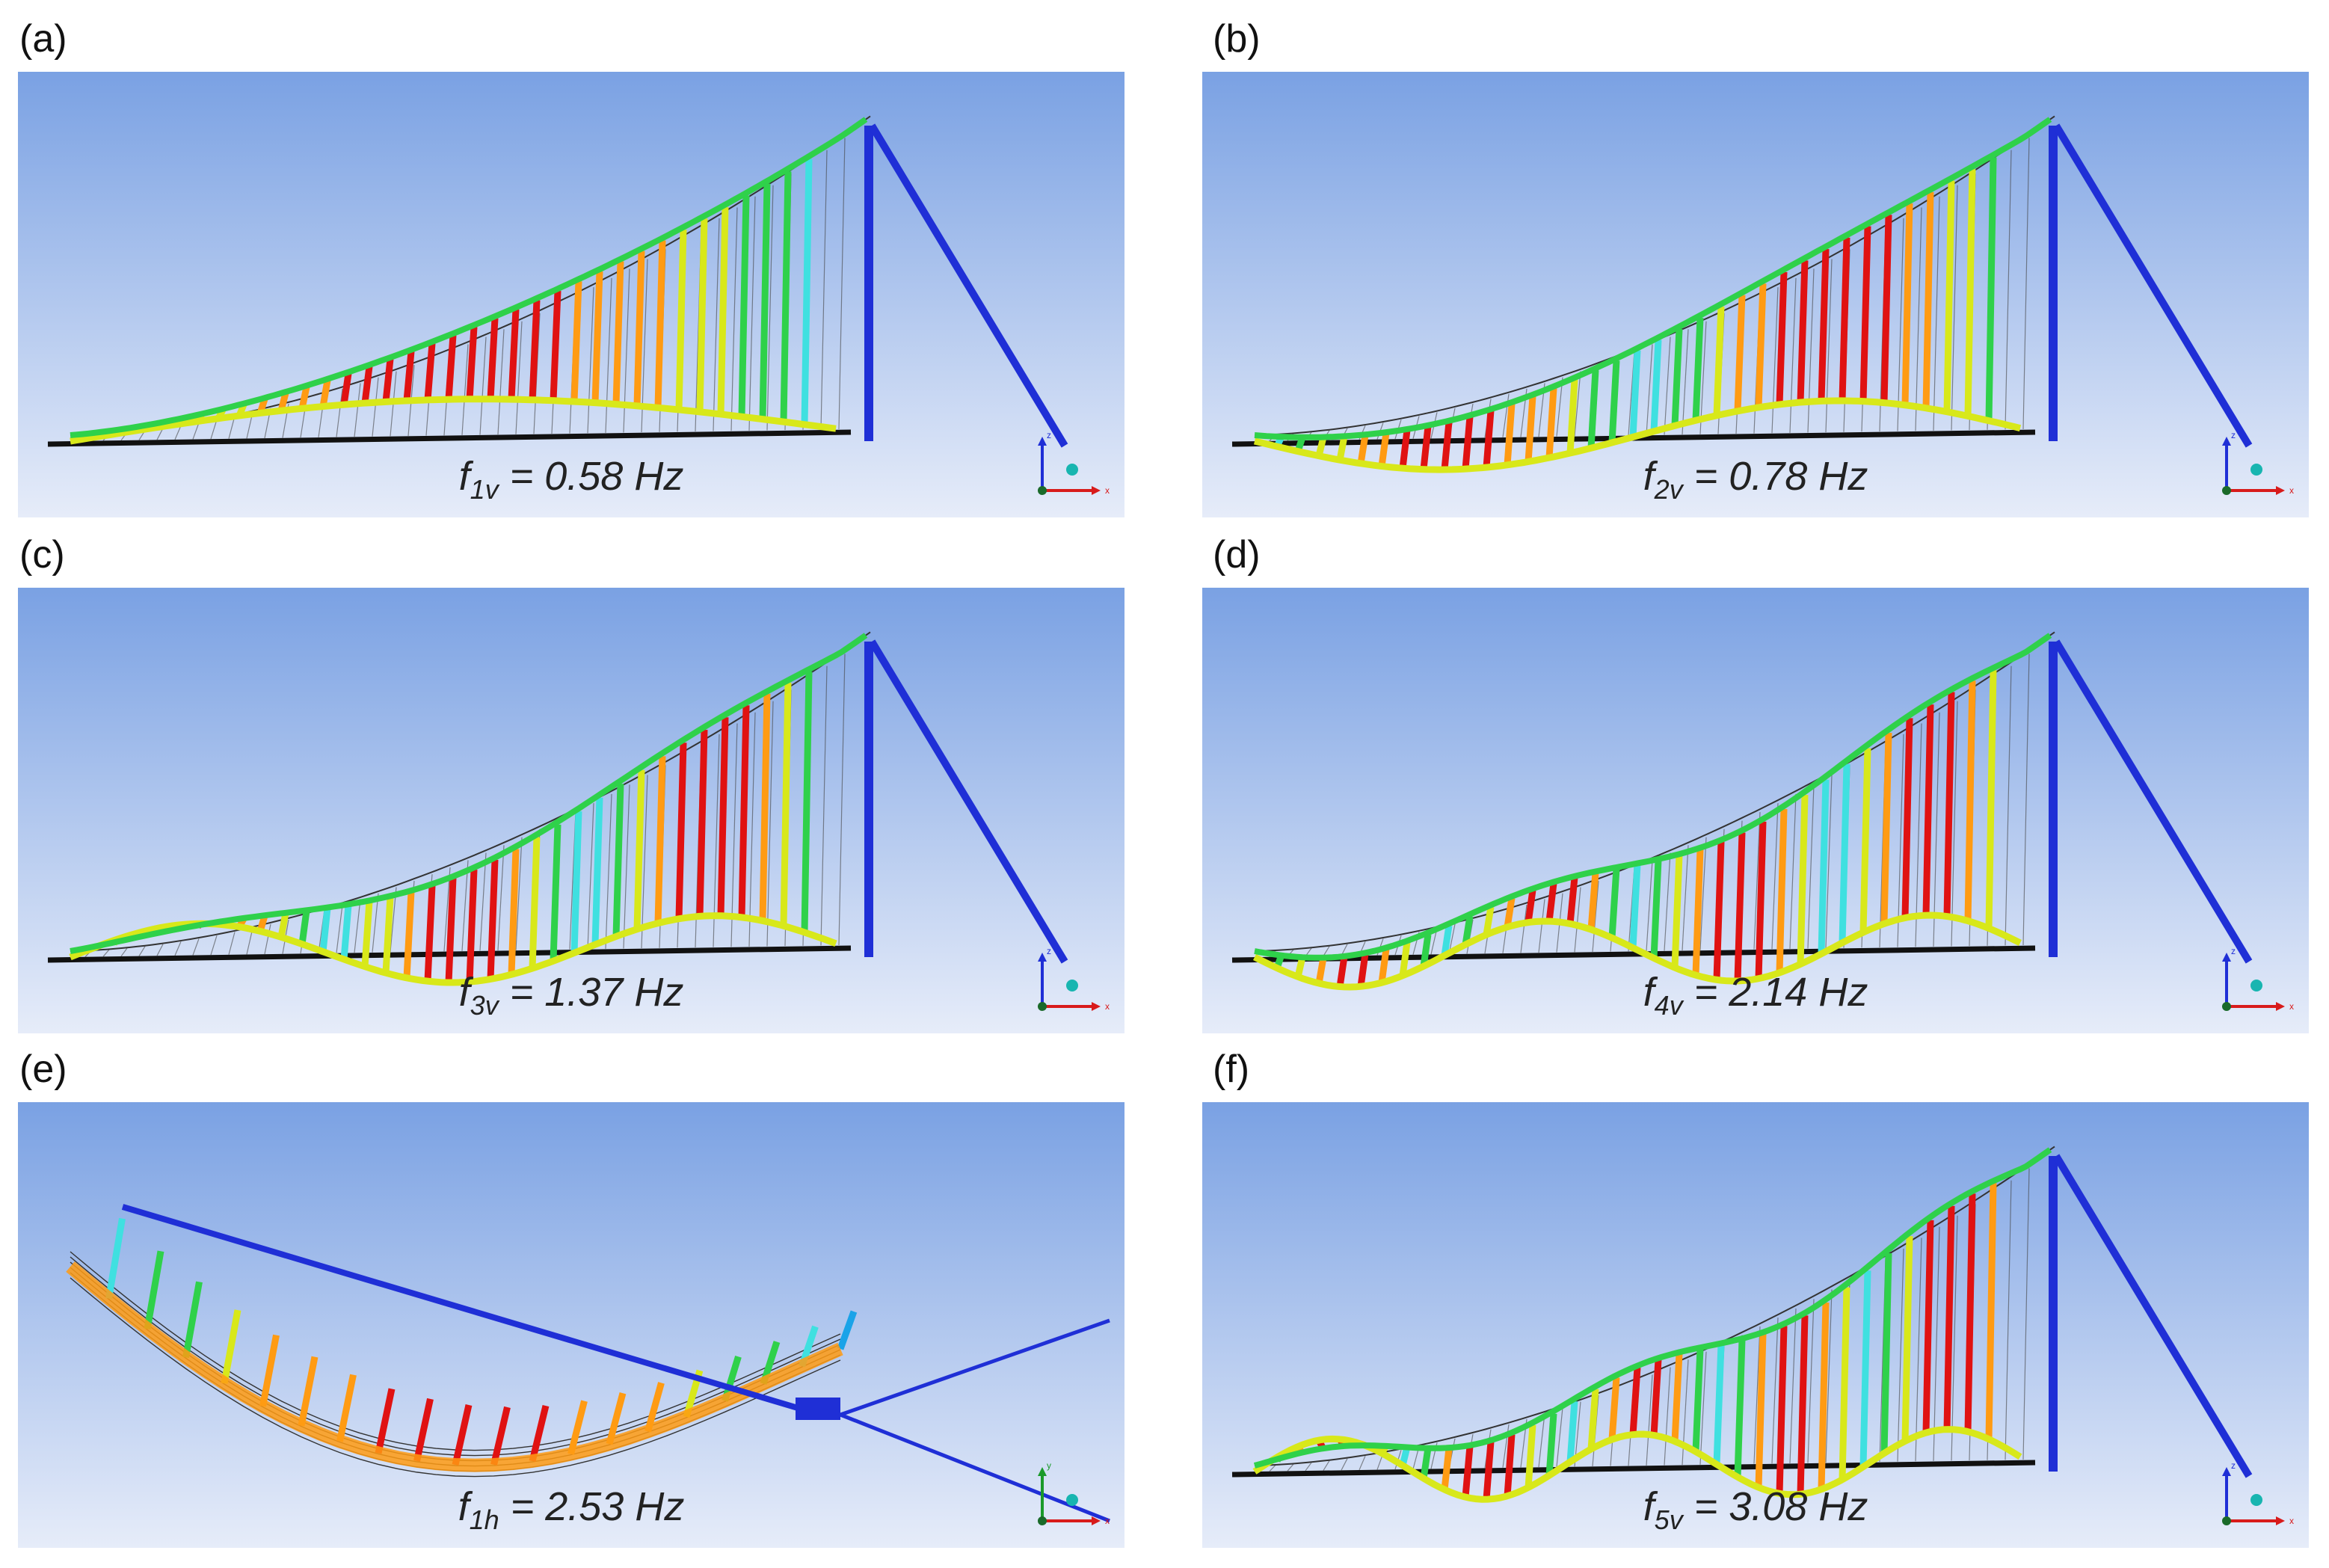  I want to click on backstay, so click(968, 801).